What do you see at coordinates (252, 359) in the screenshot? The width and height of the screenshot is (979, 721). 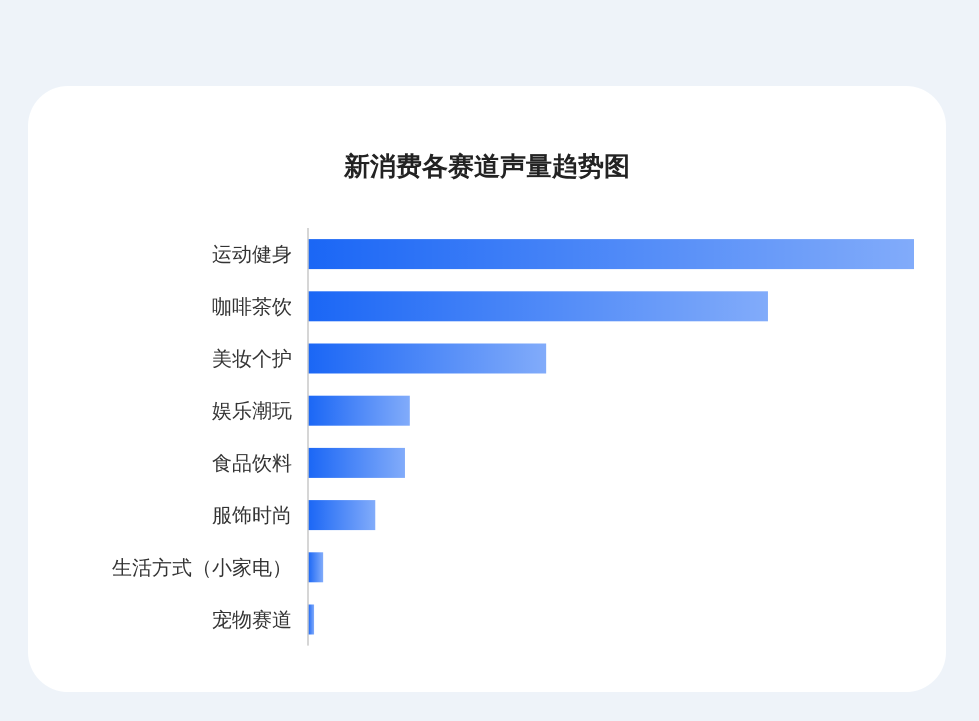 I see `y-tick-label: 美妆个护` at bounding box center [252, 359].